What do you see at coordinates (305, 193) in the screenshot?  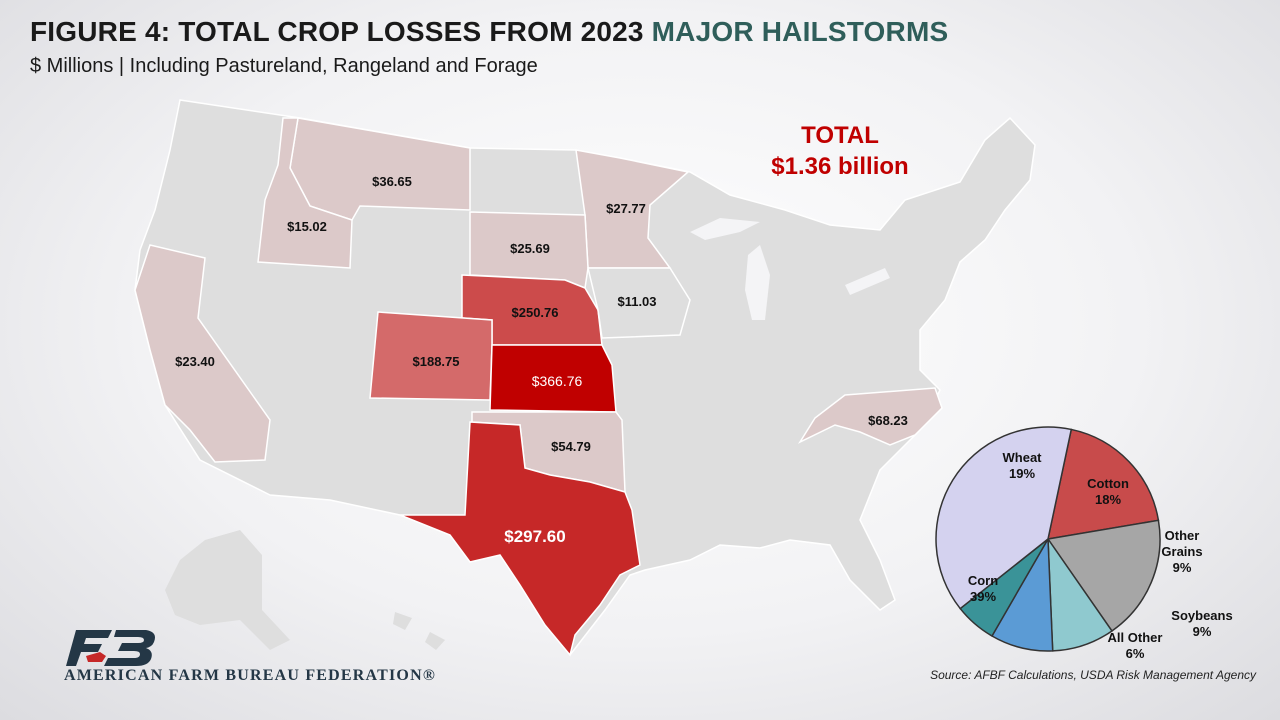 I see `state-idaho` at bounding box center [305, 193].